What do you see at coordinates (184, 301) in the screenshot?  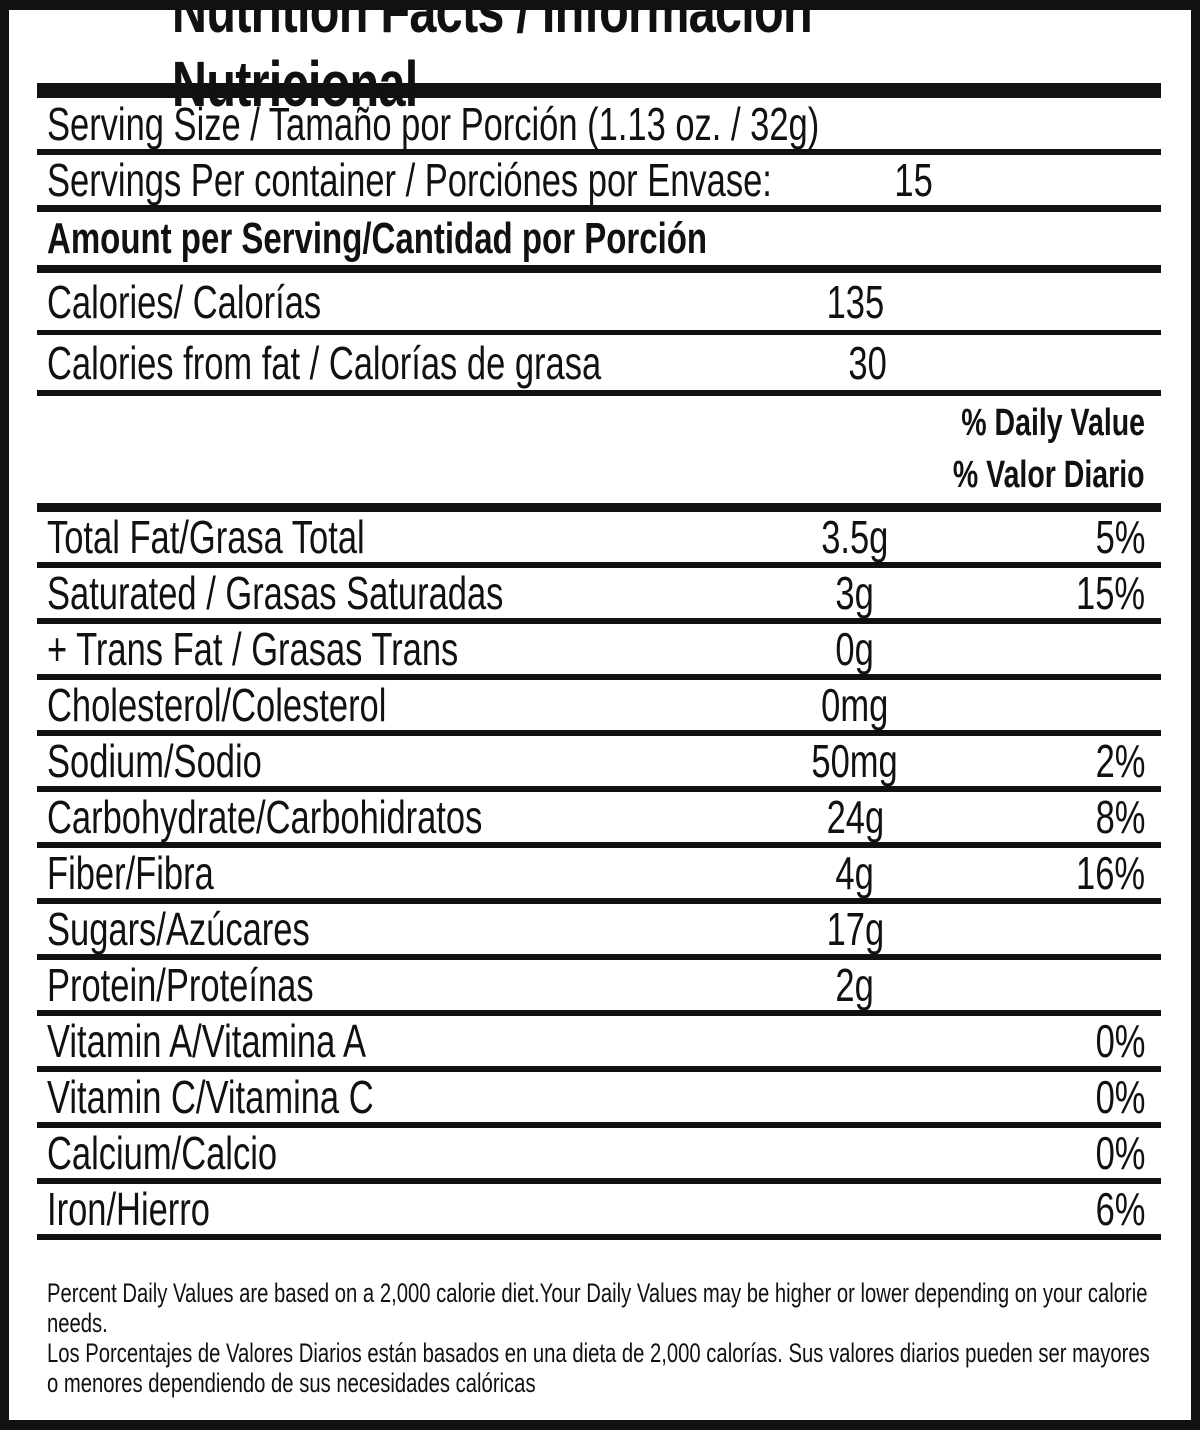 I see `calories-label: Calories/ Calorías` at bounding box center [184, 301].